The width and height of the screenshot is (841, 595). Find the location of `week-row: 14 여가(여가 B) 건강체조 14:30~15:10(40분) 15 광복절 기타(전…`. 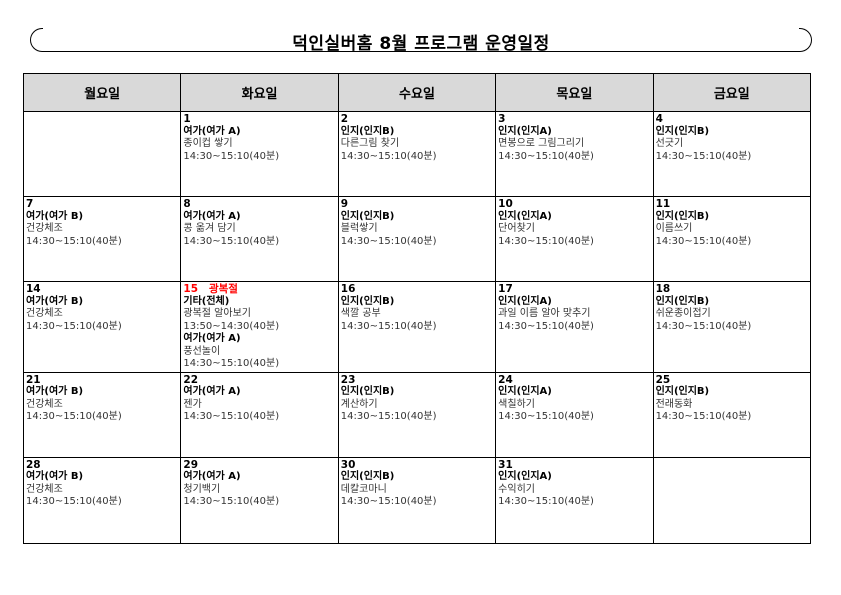

week-row: 14 여가(여가 B) 건강체조 14:30~15:10(40분) 15 광복절 기타(전… is located at coordinates (417, 327).